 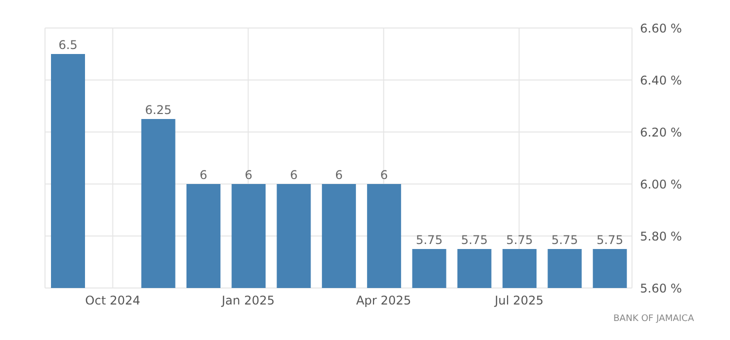 I want to click on data-label: 6.25, so click(x=158, y=110).